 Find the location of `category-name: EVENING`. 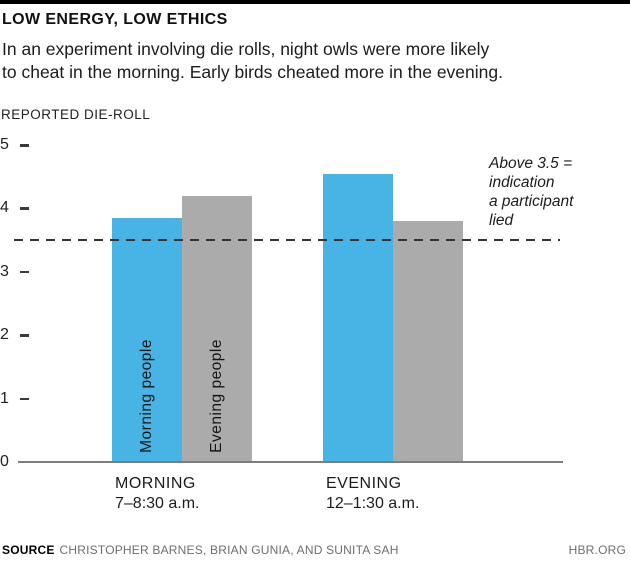

category-name: EVENING is located at coordinates (364, 483).